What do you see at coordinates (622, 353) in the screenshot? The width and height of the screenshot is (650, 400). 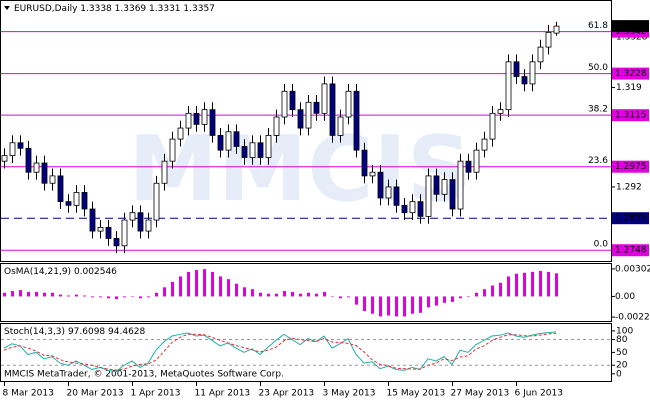 I see `y-tick-label: 50` at bounding box center [622, 353].